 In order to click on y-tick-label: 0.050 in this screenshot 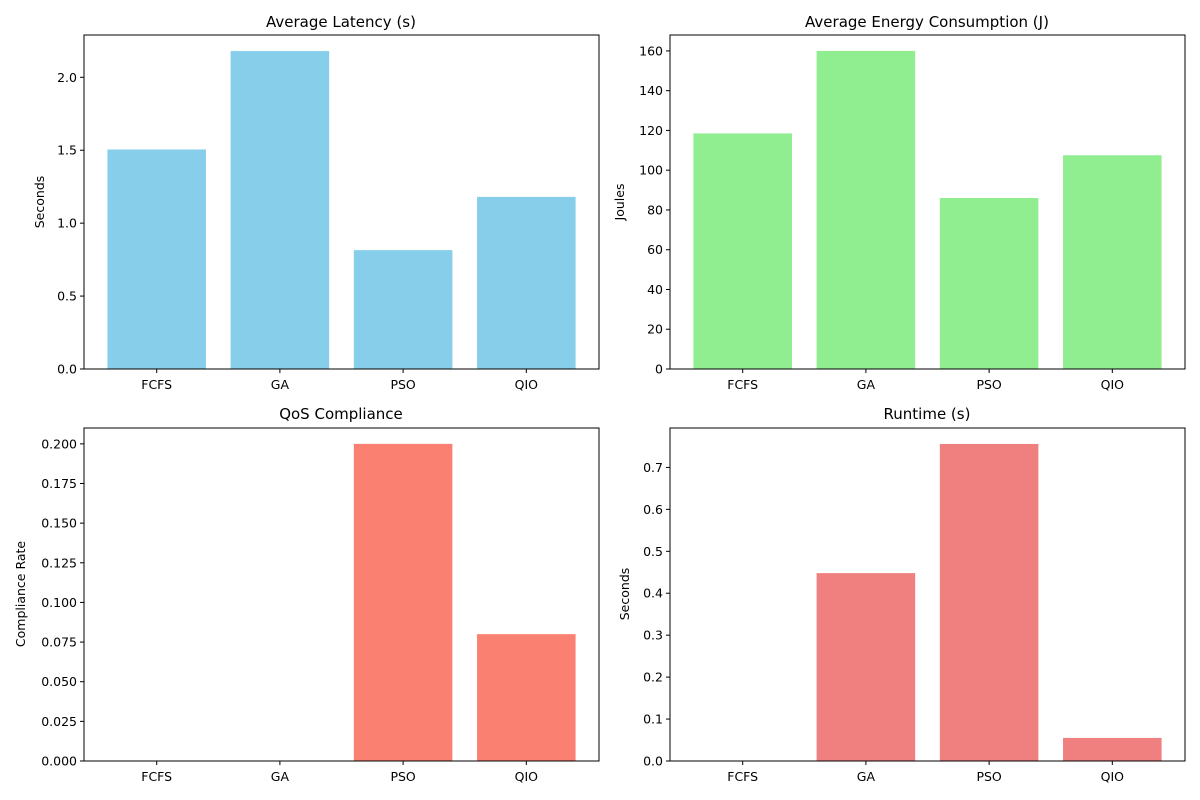, I will do `click(59, 681)`.